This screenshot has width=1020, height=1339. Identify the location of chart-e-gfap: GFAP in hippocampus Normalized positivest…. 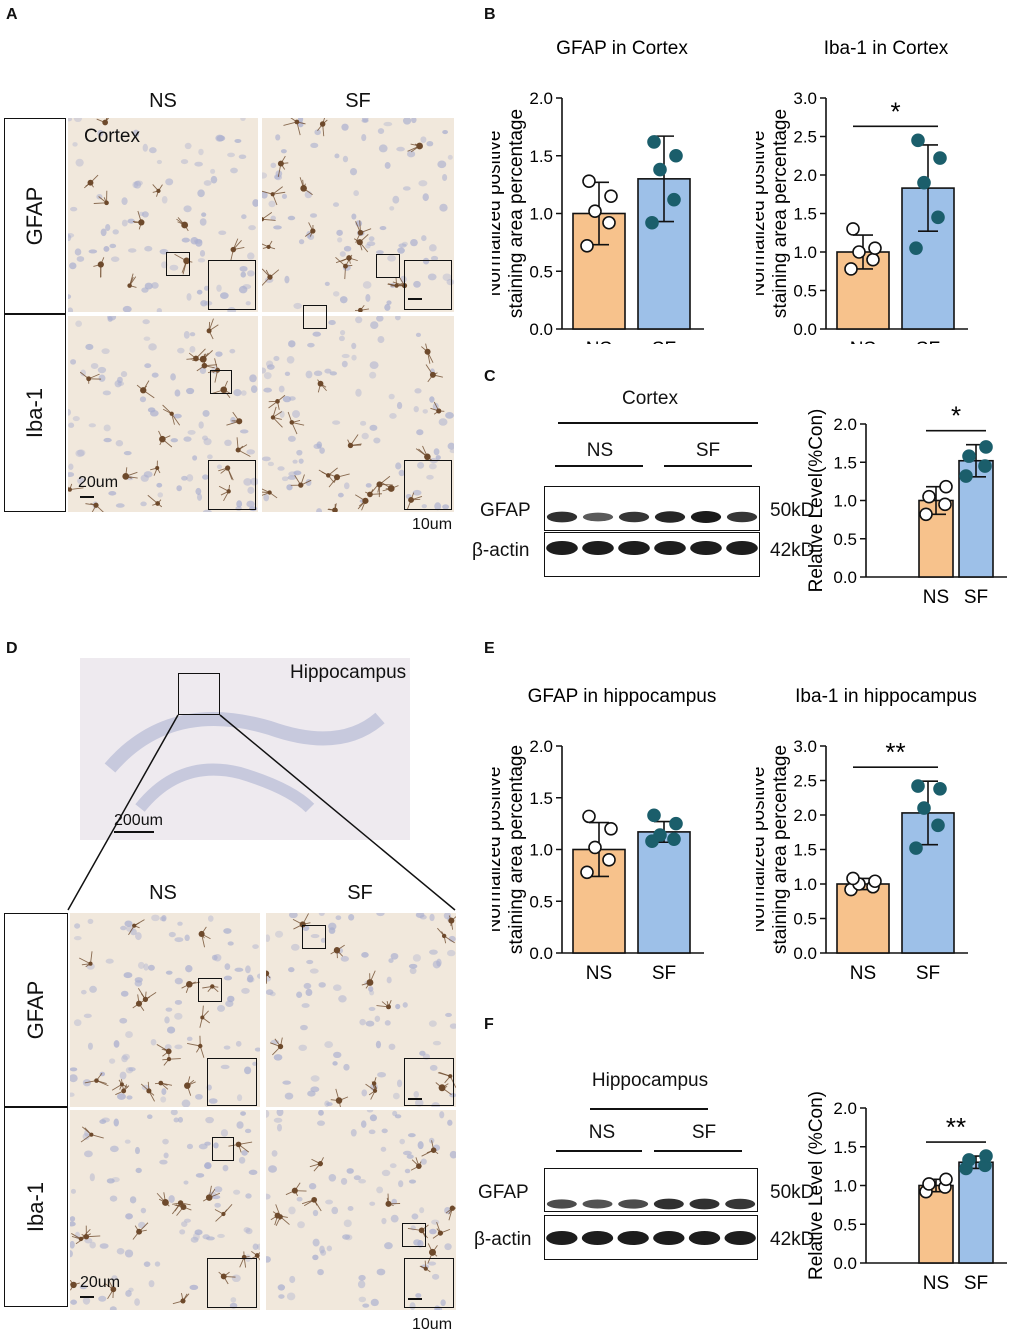
(604, 835).